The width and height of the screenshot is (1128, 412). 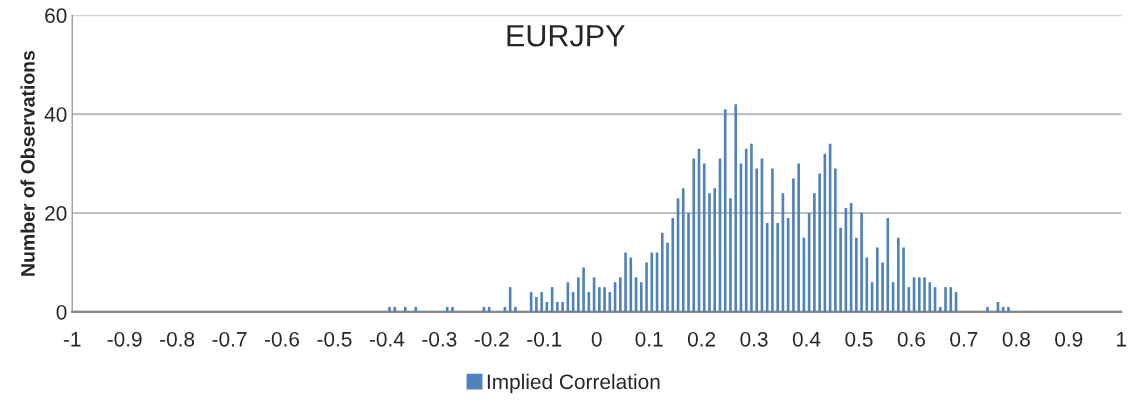 I want to click on x-tick-label: 0.4, so click(x=806, y=339).